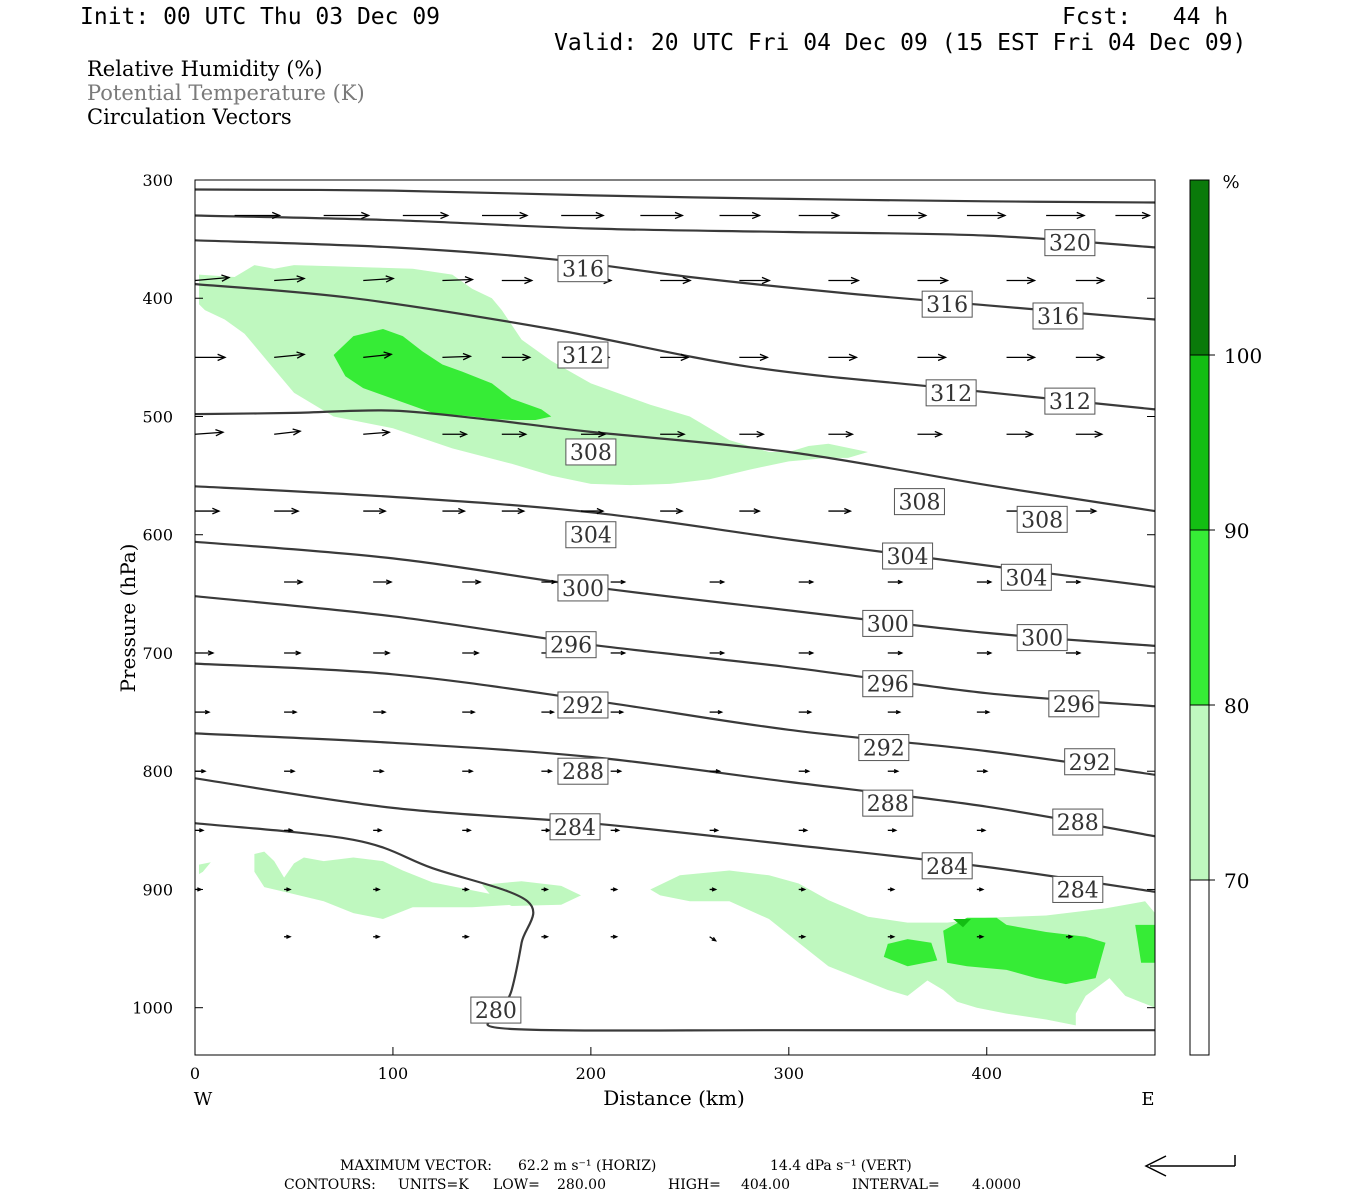 This screenshot has height=1200, width=1350. Describe the element at coordinates (189, 117) in the screenshot. I see `legend-vectors: Circulation Vectors` at that location.